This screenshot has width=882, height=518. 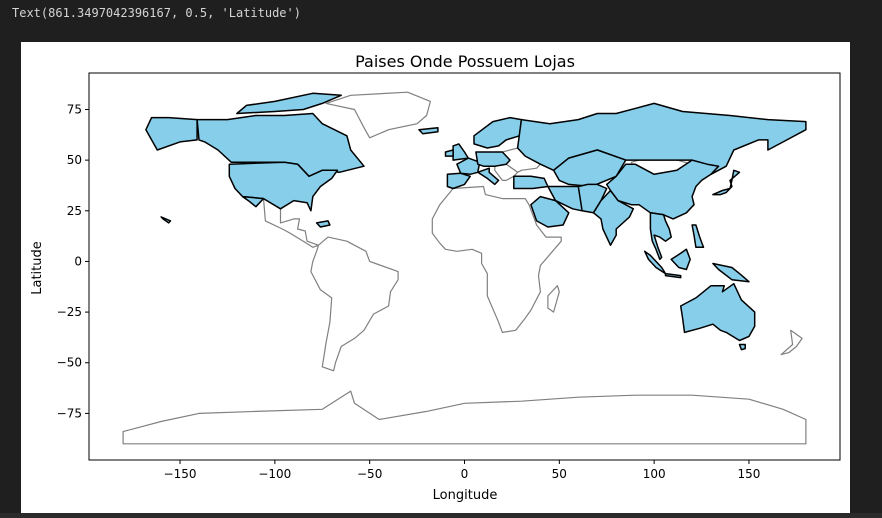 I want to click on country-arctic-islands, so click(x=289, y=103).